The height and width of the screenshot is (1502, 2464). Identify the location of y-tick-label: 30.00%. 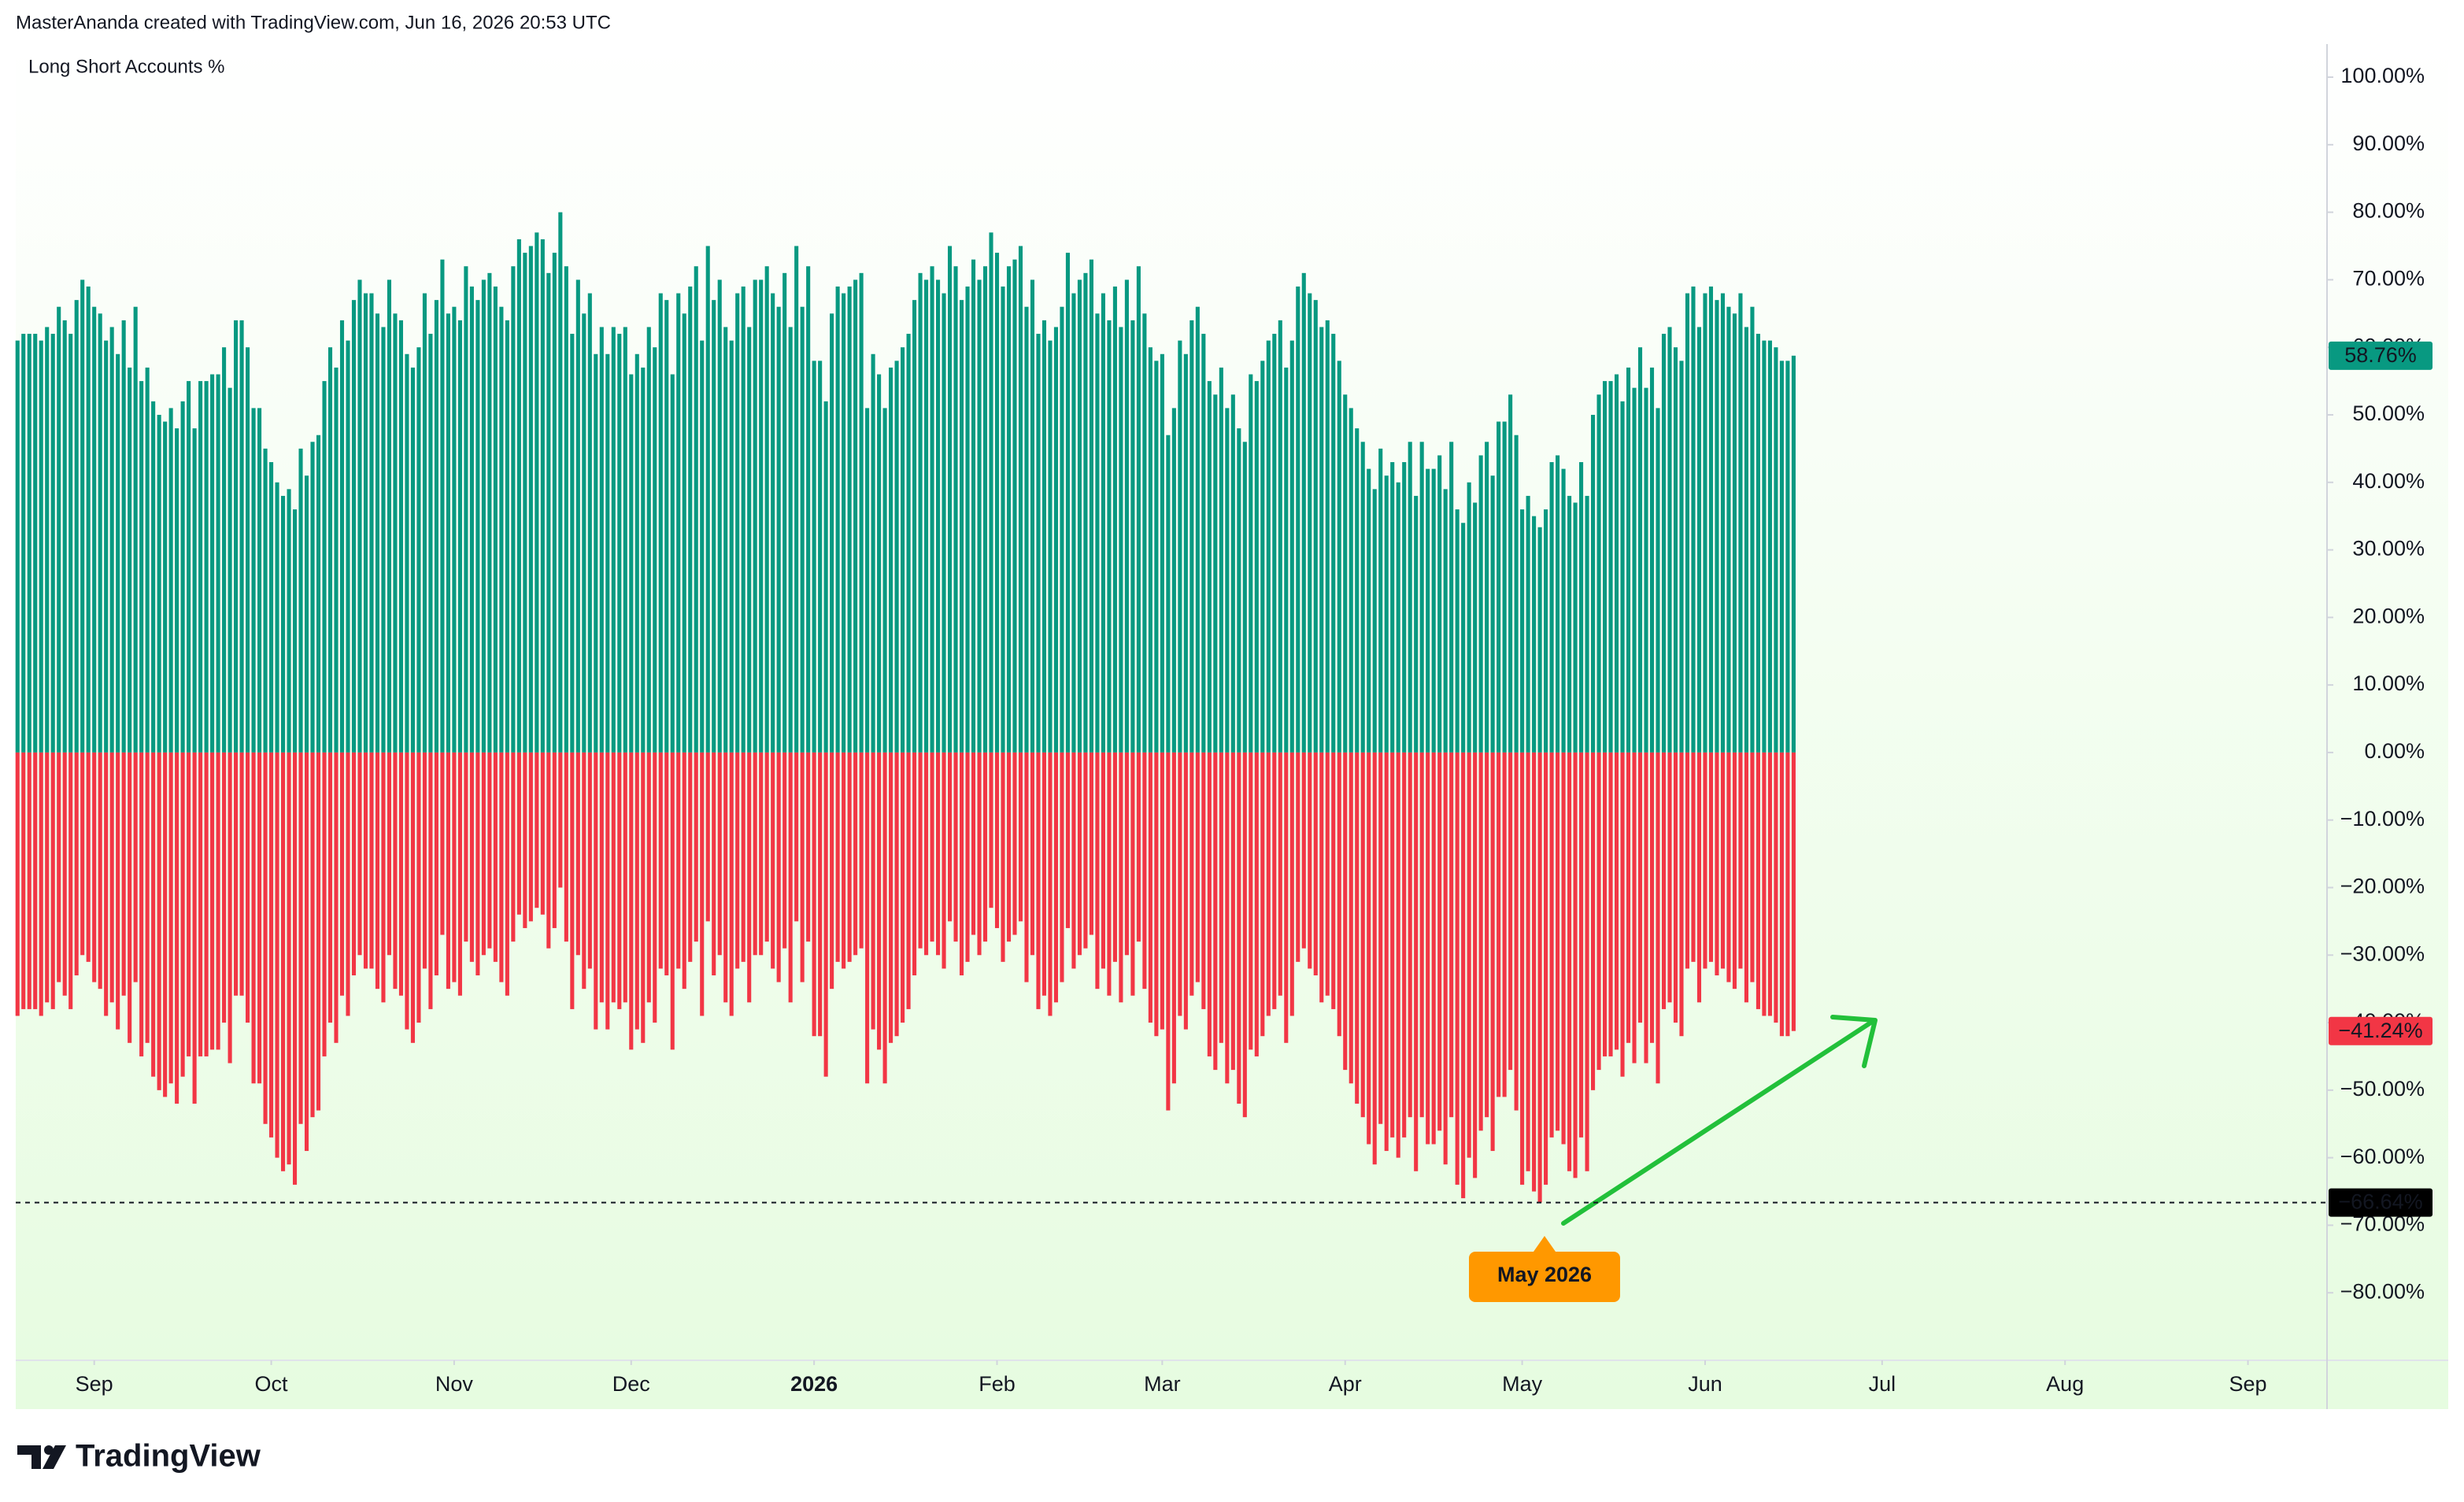
(2388, 548).